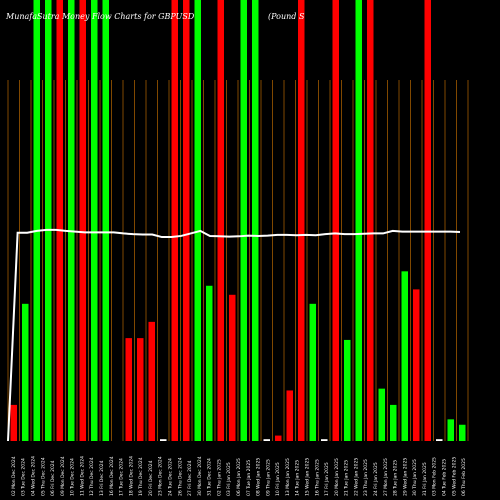 This screenshot has width=500, height=500. I want to click on x-tick-label: 14 Tue Jan 2025, so click(298, 478).